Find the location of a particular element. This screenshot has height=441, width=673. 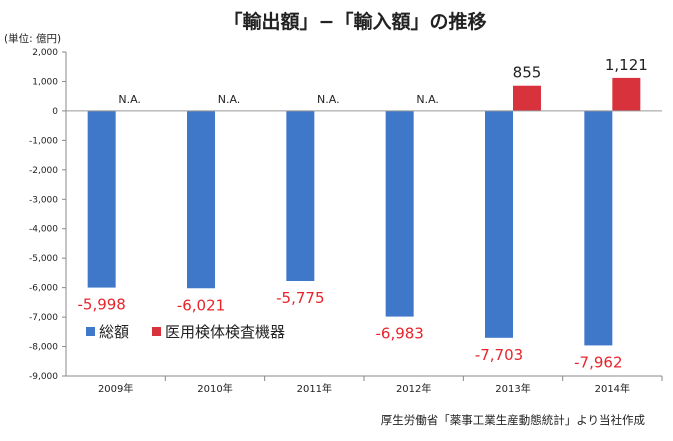

data-label-total: -5,775 is located at coordinates (300, 298).